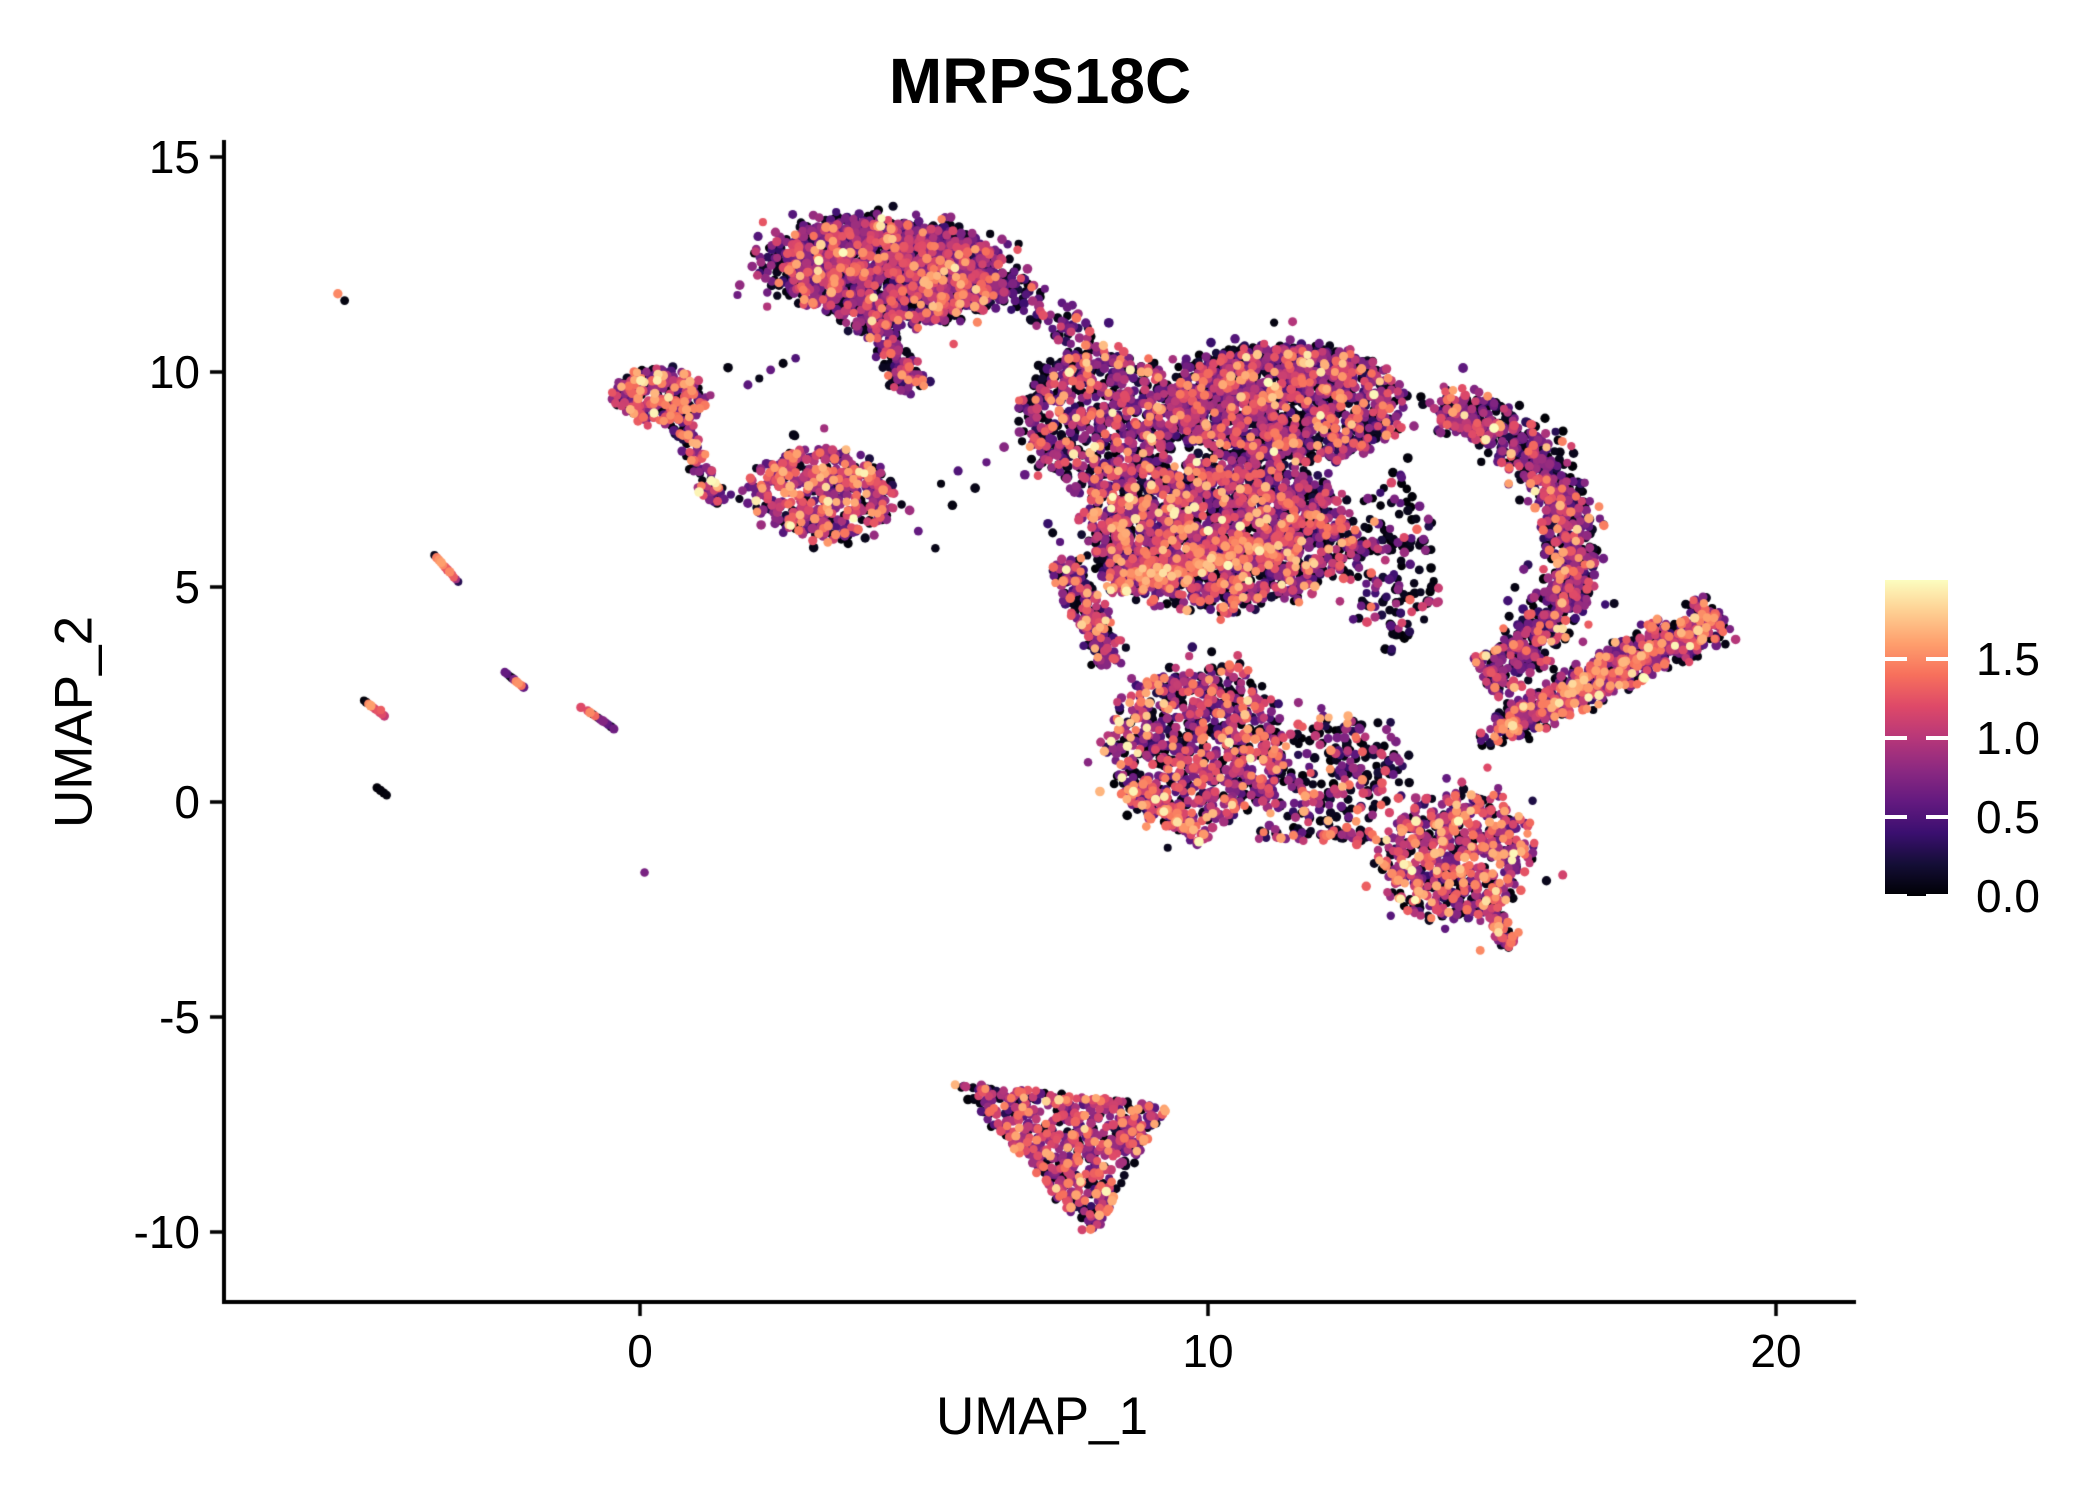  What do you see at coordinates (2008, 817) in the screenshot?
I see `colorbar-tick-label-2: 0.5` at bounding box center [2008, 817].